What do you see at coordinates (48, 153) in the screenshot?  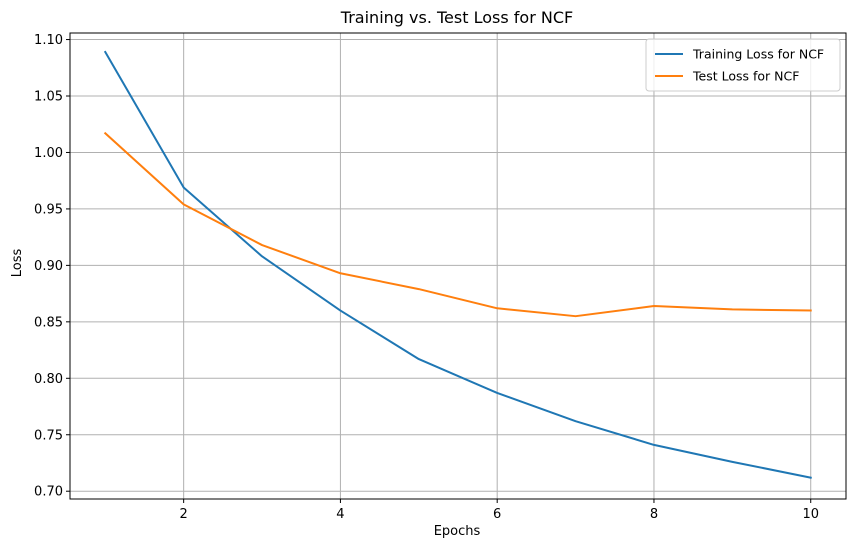 I see `y-tick-label: 1.00` at bounding box center [48, 153].